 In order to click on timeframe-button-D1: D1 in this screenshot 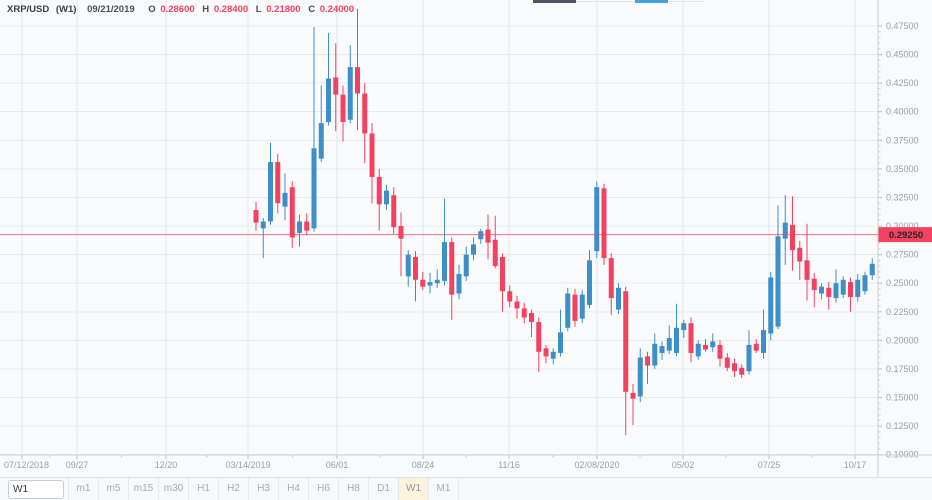, I will do `click(384, 489)`.